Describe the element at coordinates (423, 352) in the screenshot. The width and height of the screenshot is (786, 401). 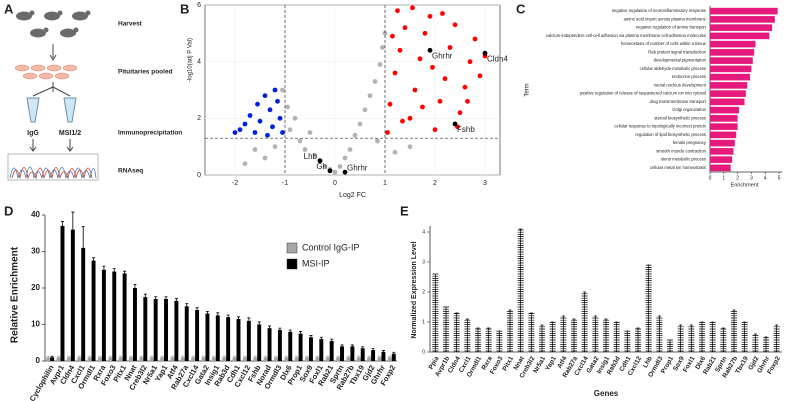
I see `y-tick-label: 0` at that location.